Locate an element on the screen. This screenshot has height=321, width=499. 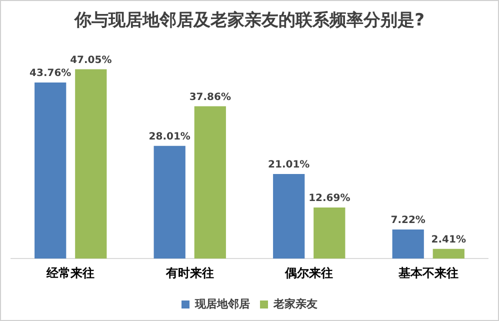
data-label: 37.86% is located at coordinates (210, 97).